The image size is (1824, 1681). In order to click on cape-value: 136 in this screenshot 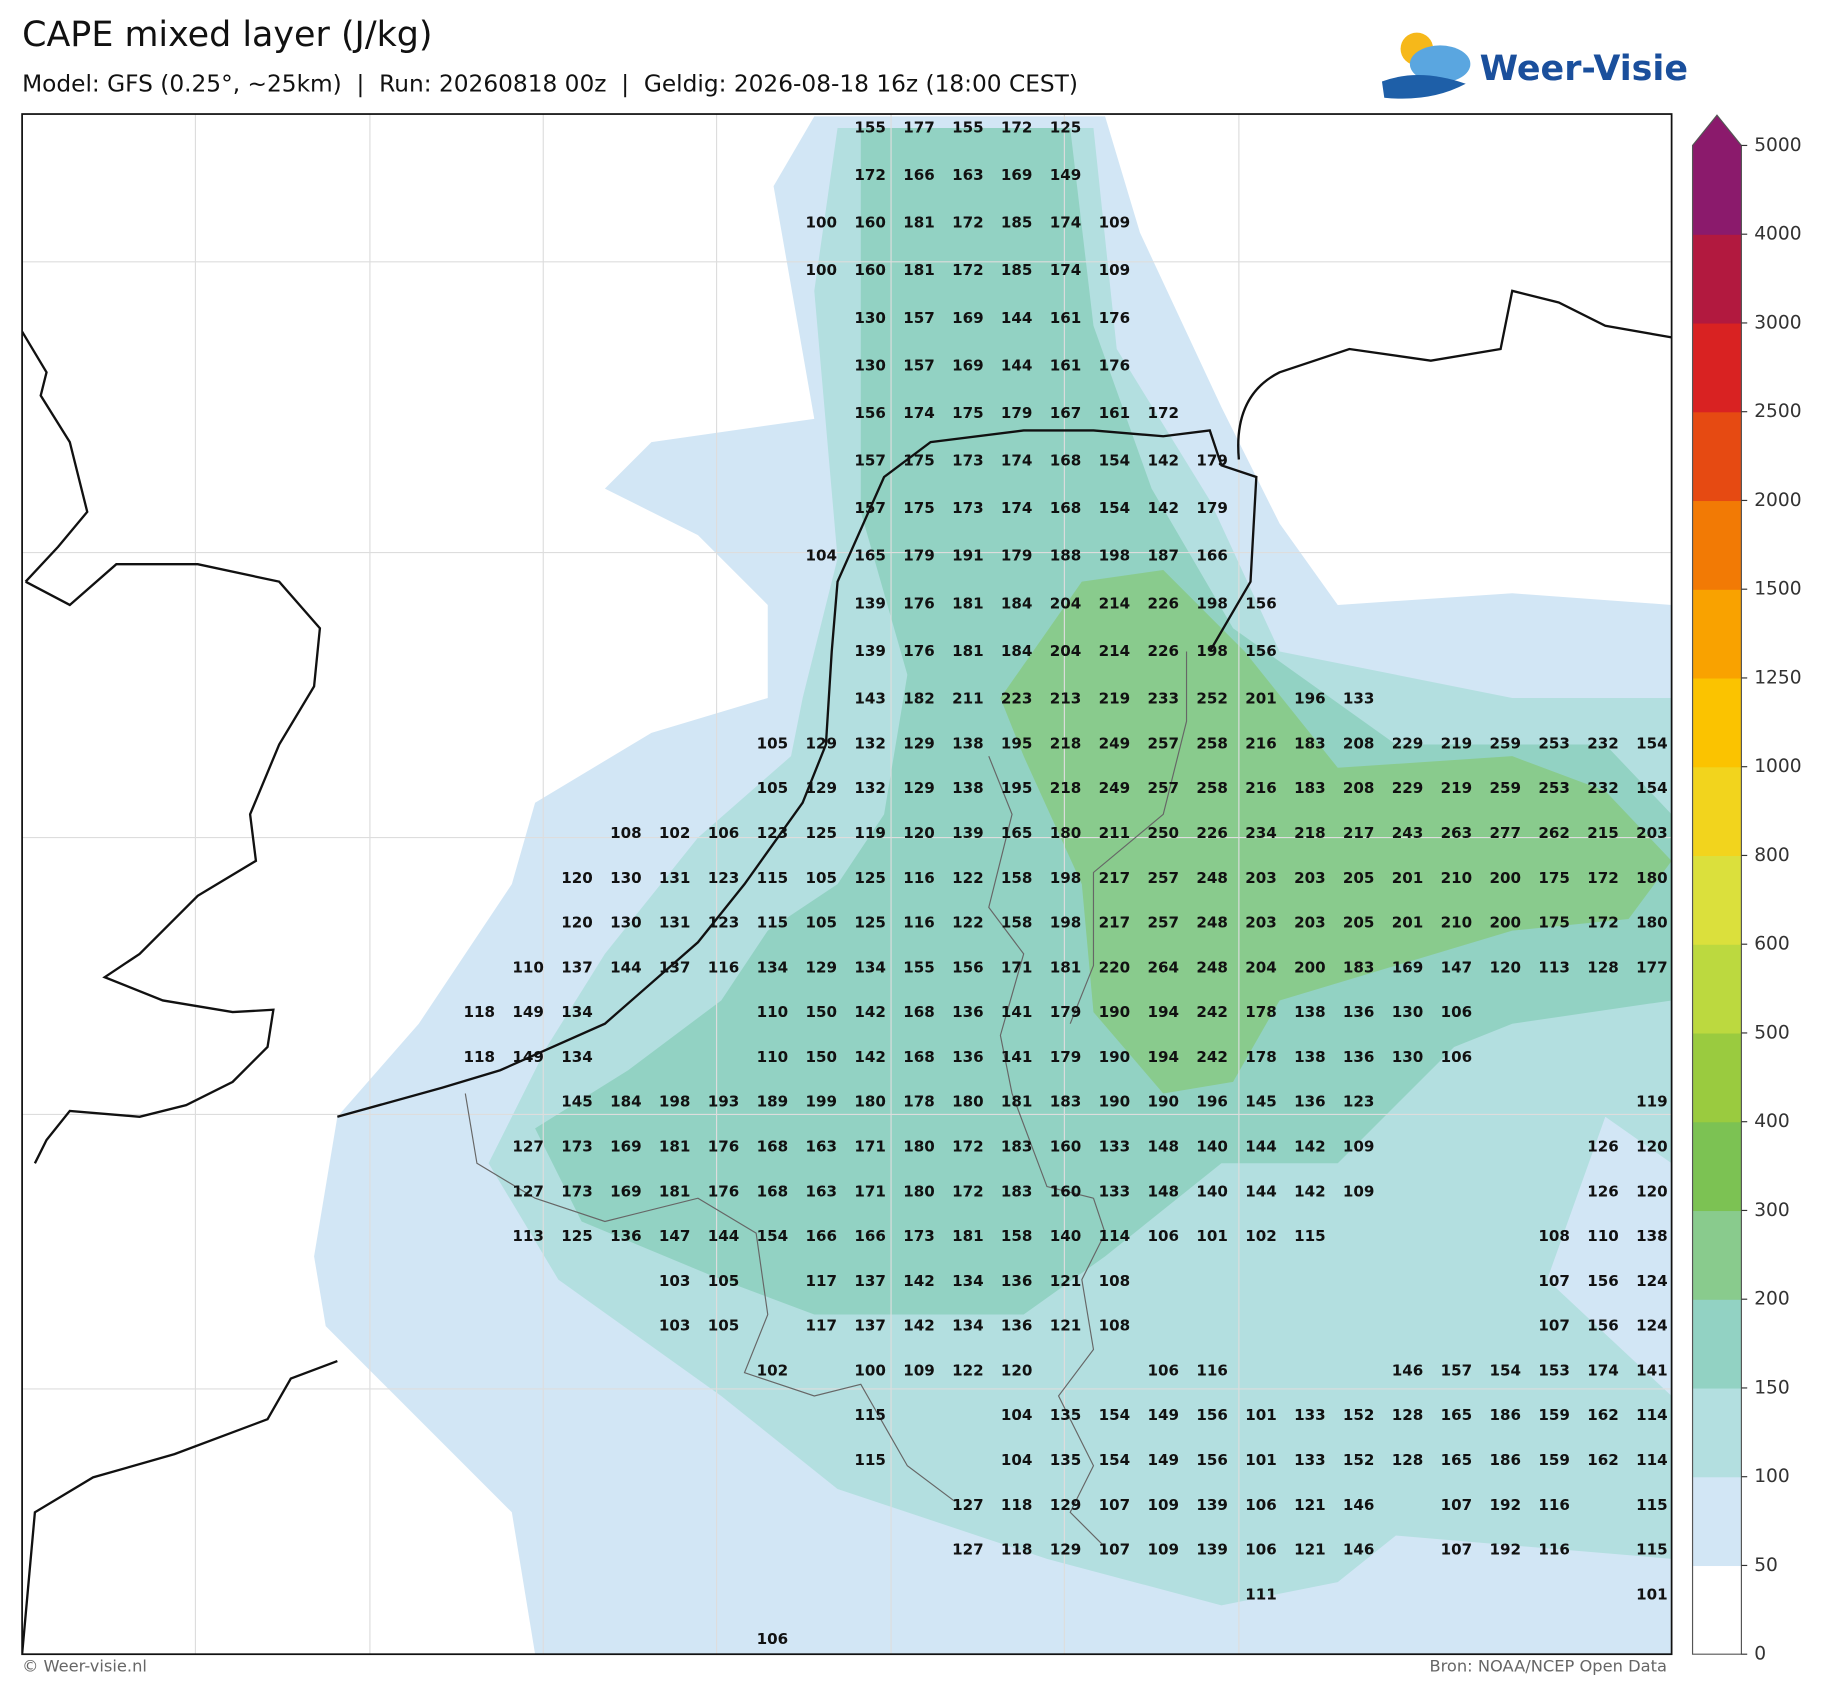, I will do `click(968, 1012)`.